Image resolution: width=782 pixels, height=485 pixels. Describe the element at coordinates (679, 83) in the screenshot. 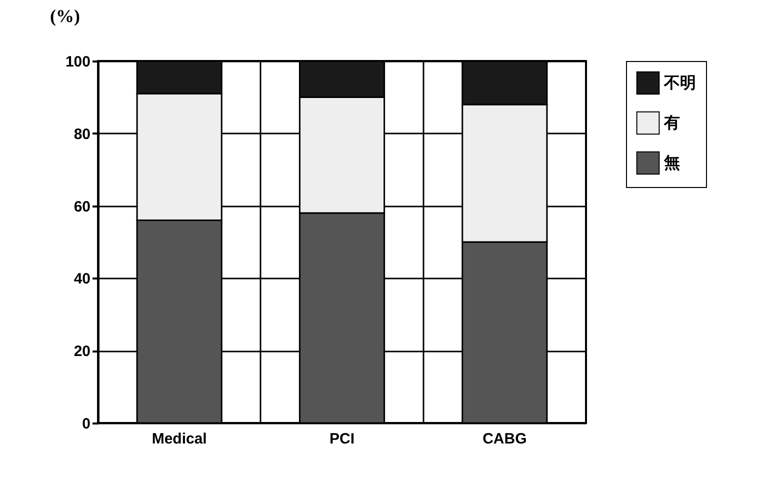

I see `legend-label: 不明` at that location.